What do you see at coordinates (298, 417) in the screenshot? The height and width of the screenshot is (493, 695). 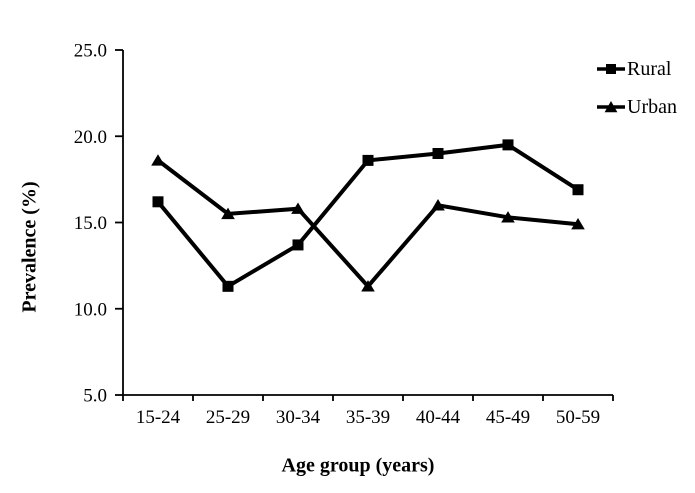 I see `x-tick-label: 30-34` at bounding box center [298, 417].